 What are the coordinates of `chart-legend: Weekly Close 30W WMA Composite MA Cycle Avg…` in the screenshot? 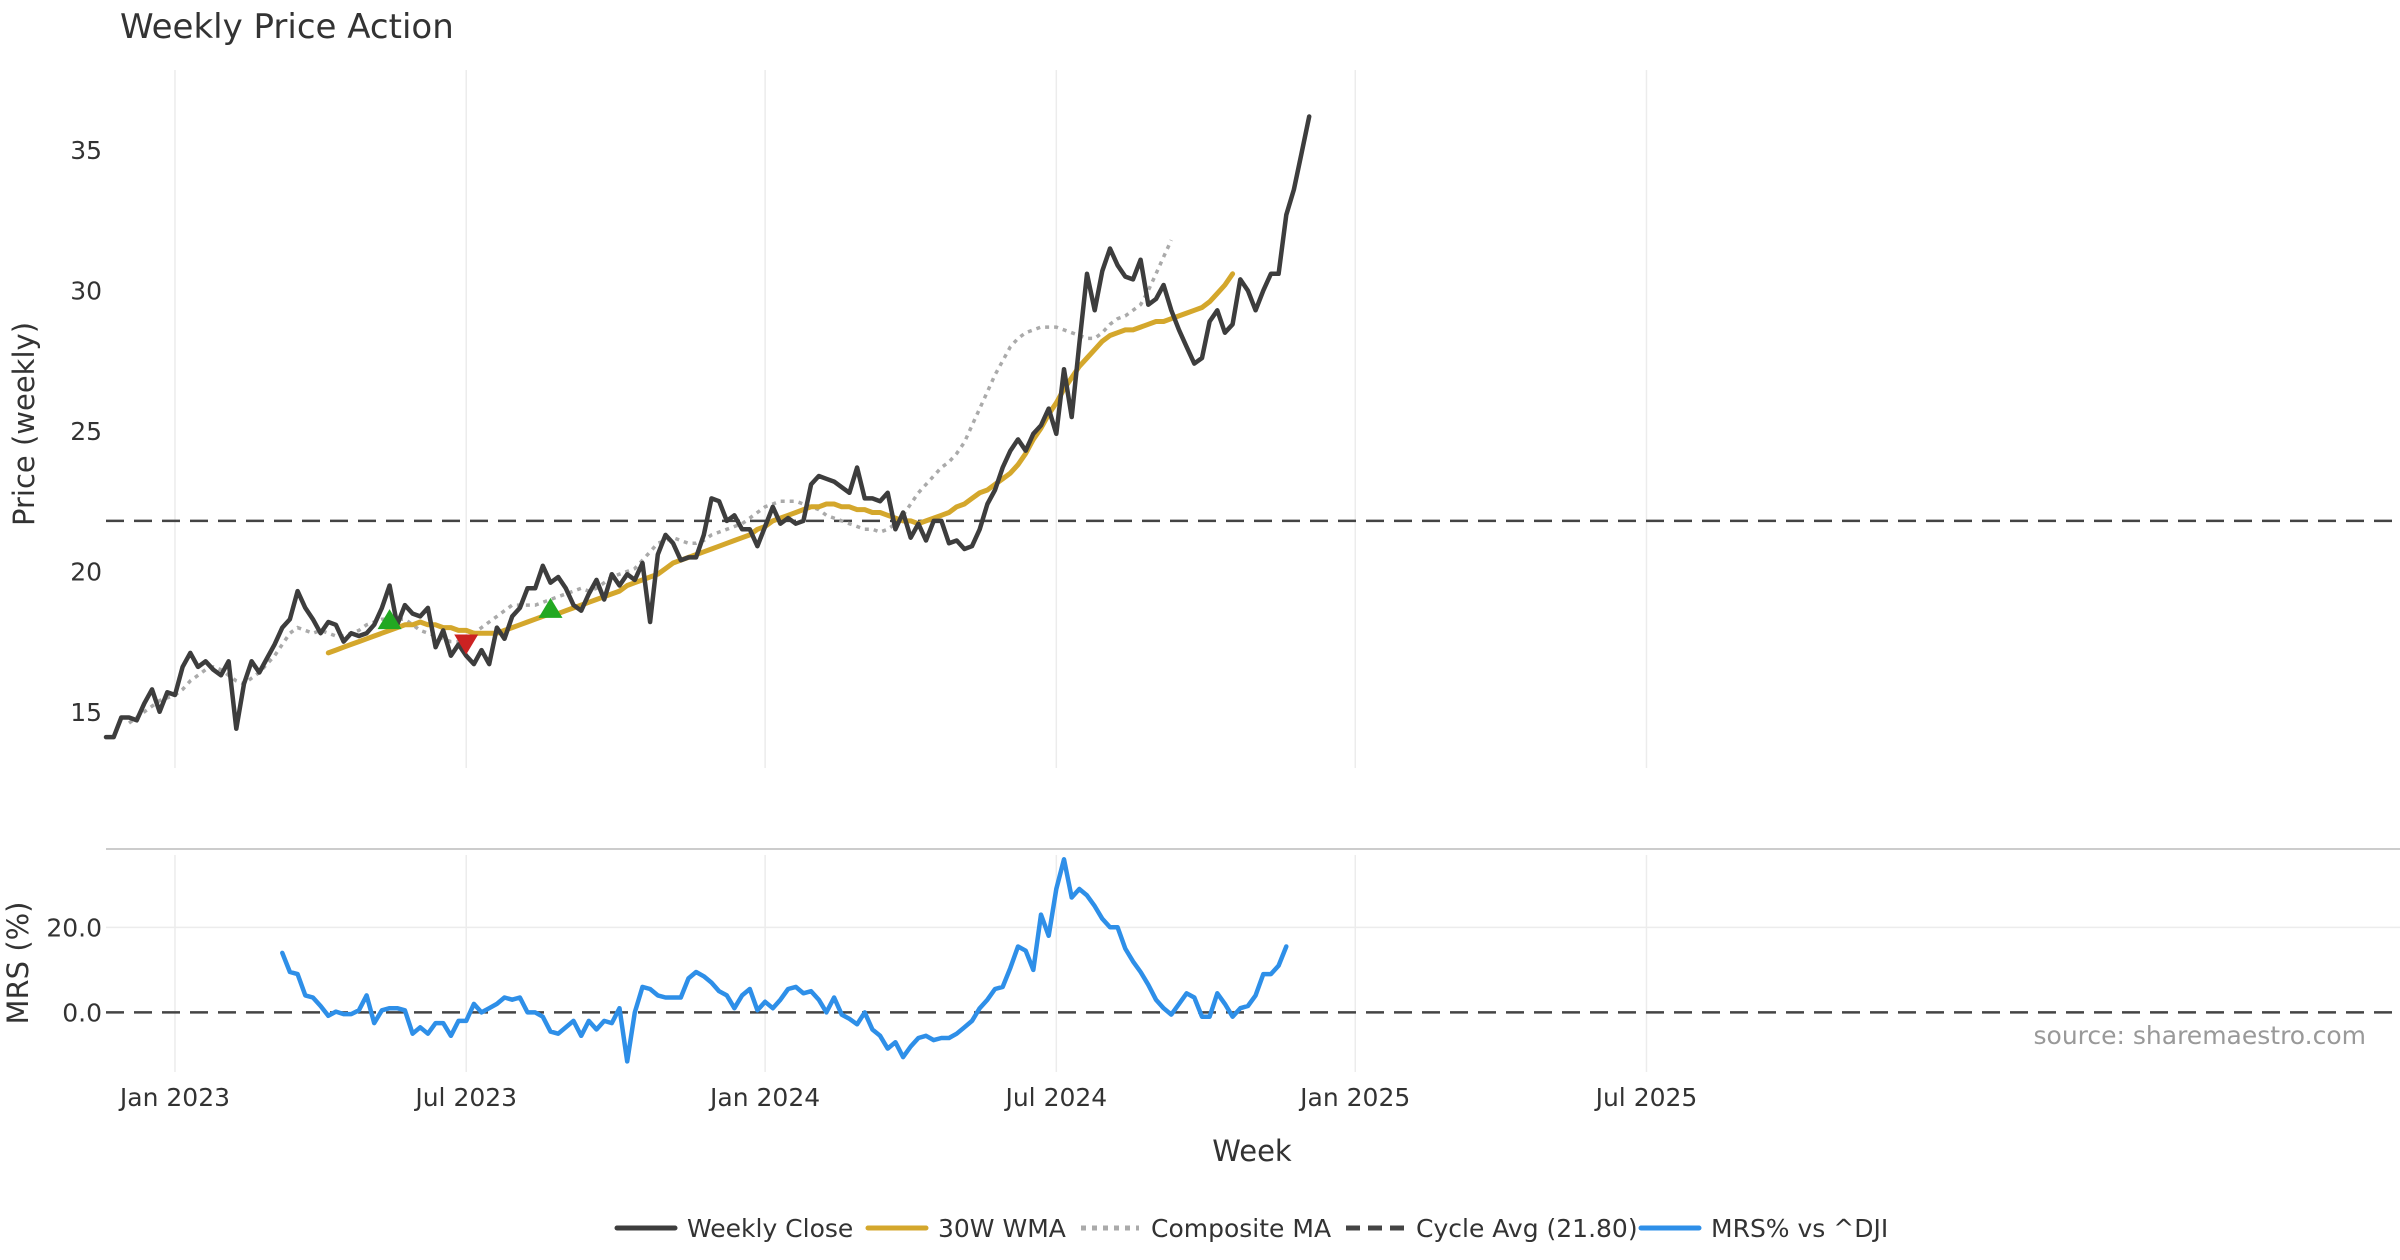 It's located at (1251, 1228).